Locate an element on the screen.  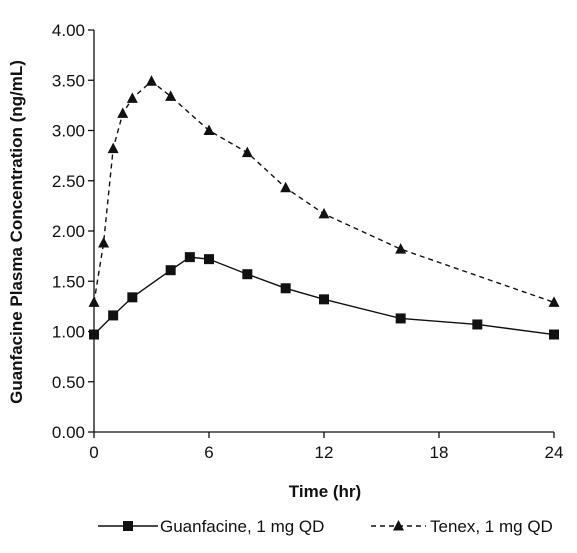
y-tick-label: 3.50 is located at coordinates (68, 80).